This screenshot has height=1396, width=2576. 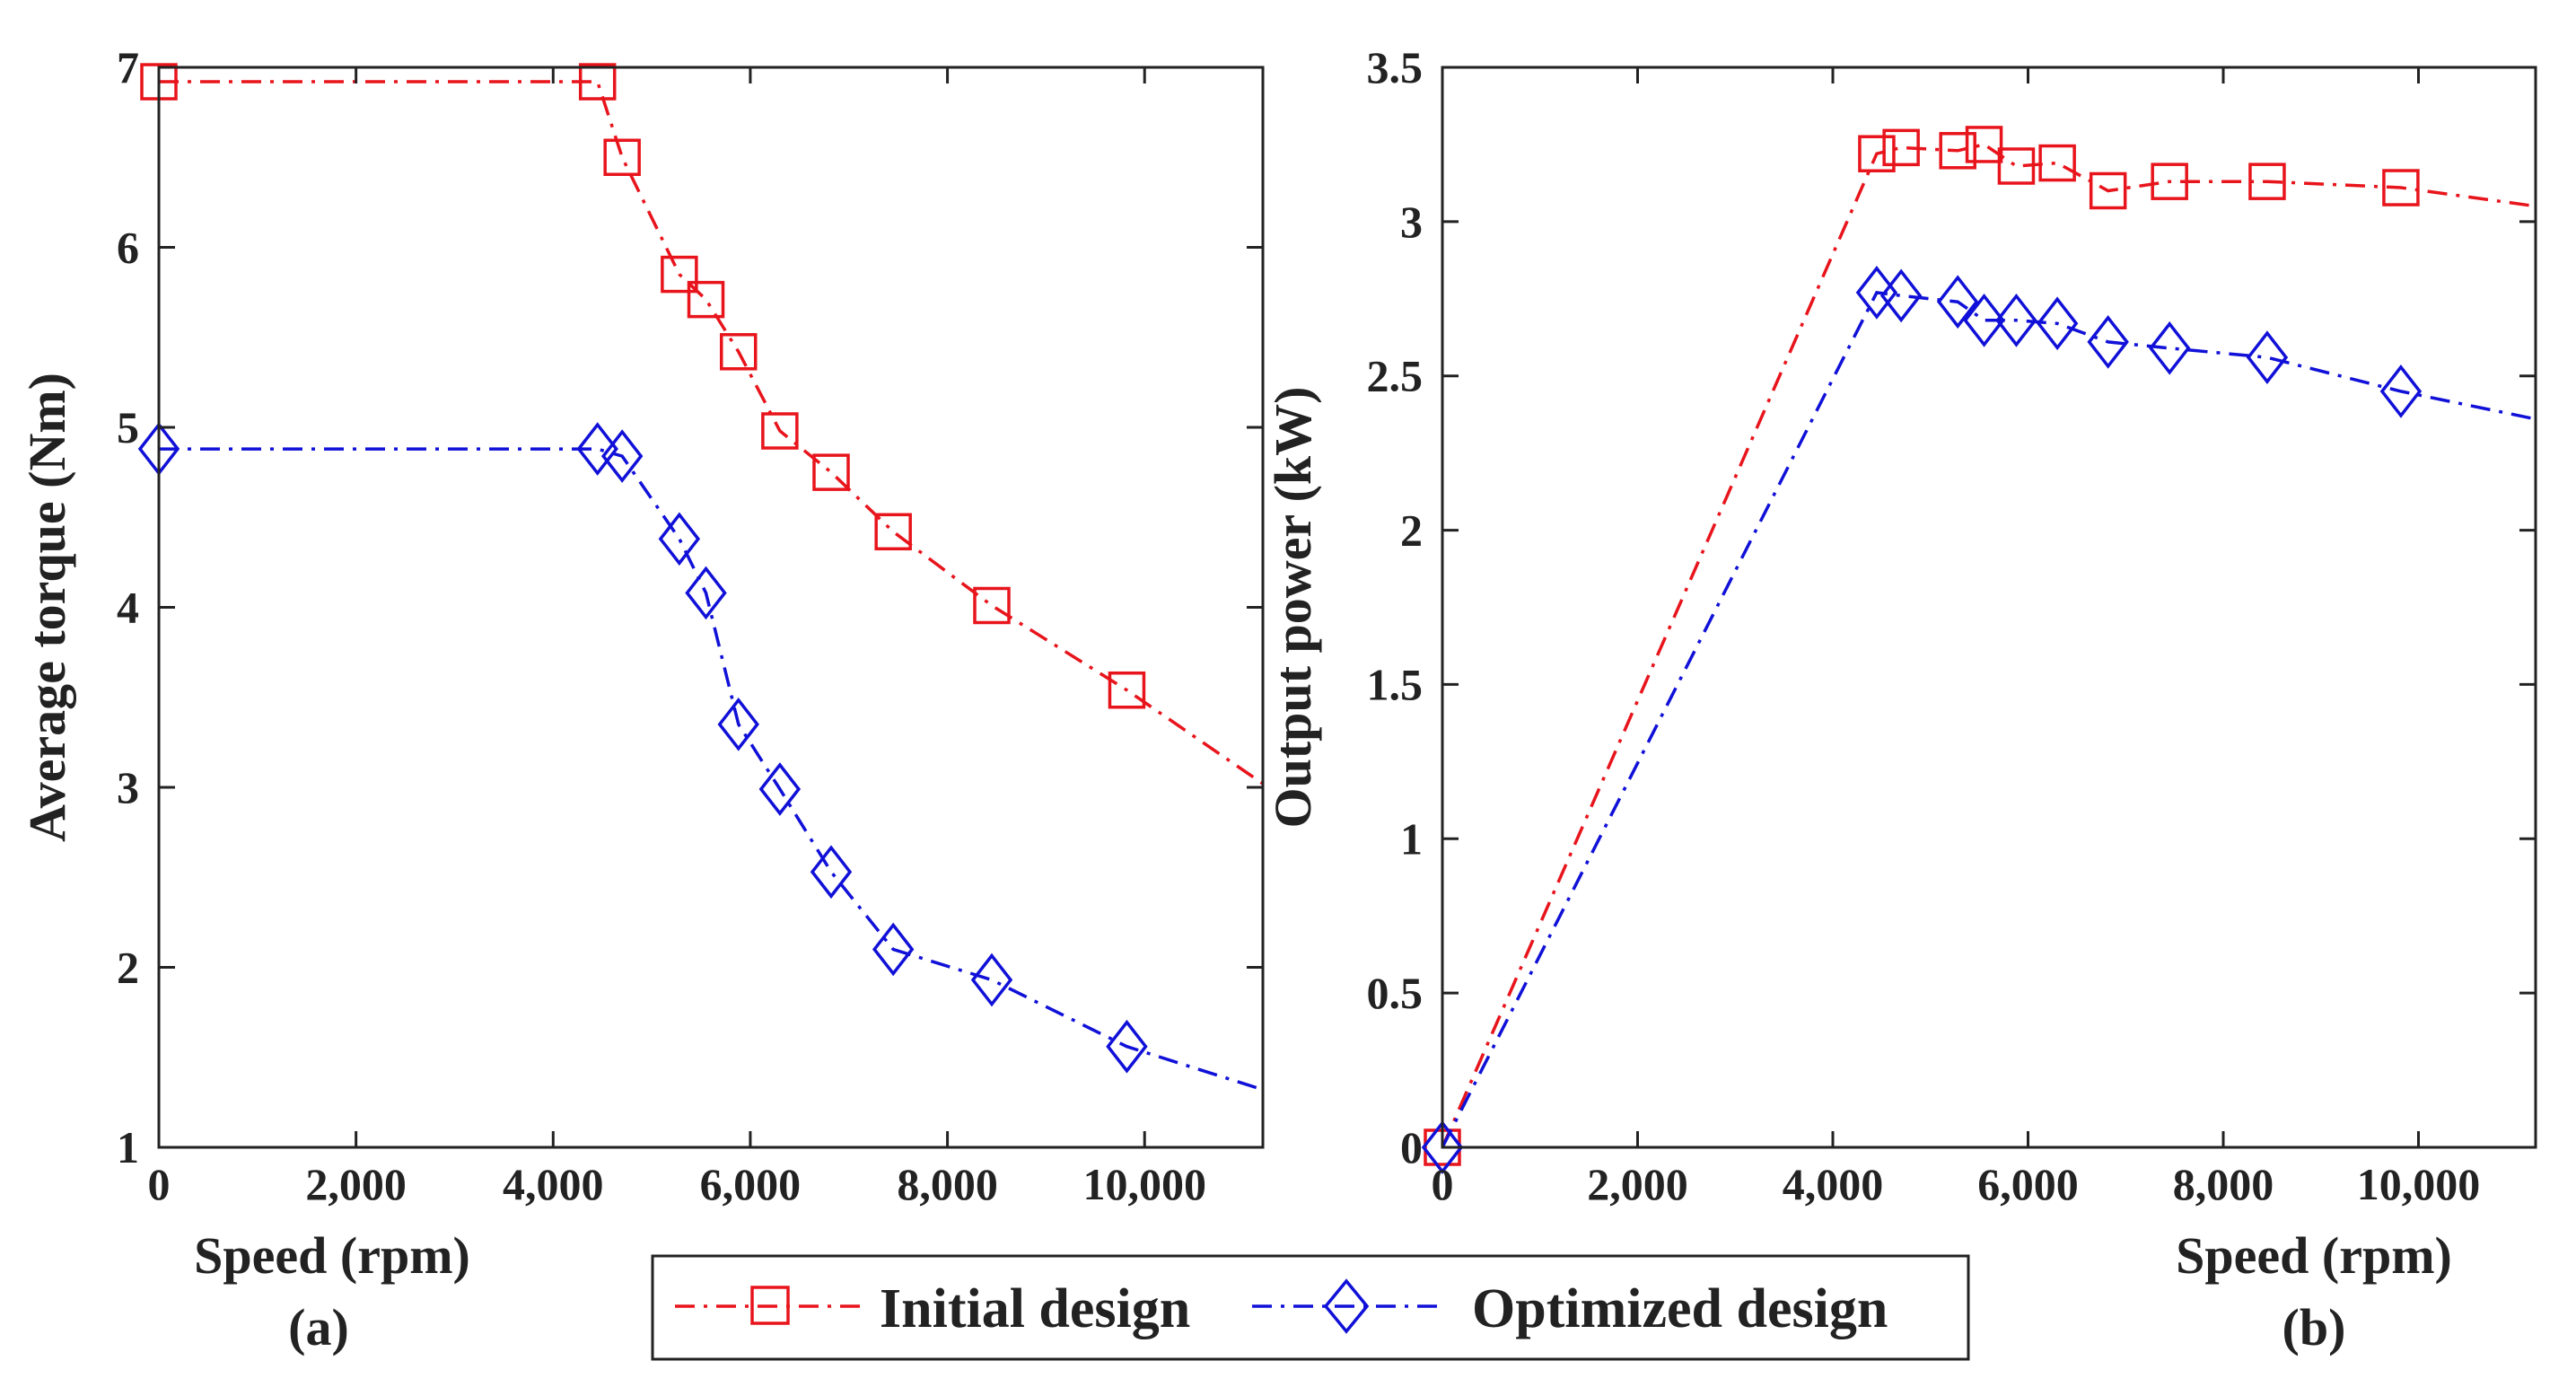 I want to click on y-tick-label: 1.5, so click(x=1395, y=684).